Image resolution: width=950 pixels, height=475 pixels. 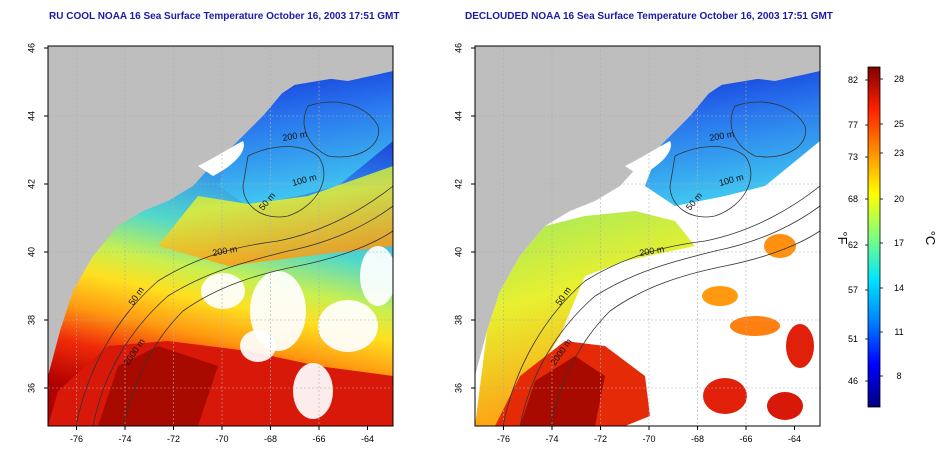 What do you see at coordinates (898, 376) in the screenshot?
I see `celsius-tick-label: 8` at bounding box center [898, 376].